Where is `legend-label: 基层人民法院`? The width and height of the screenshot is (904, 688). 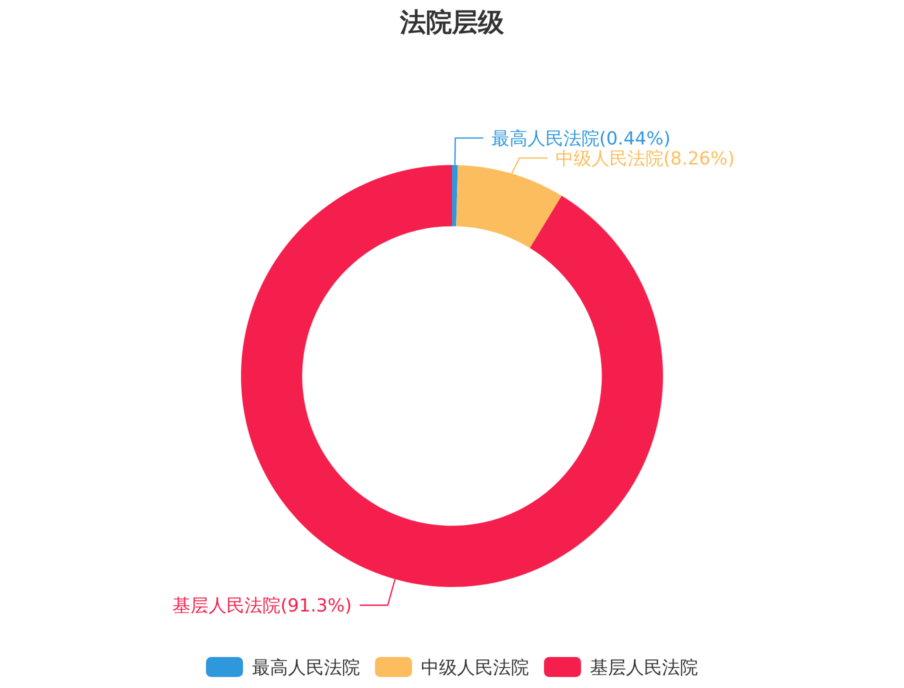
legend-label: 基层人民法院 is located at coordinates (644, 667).